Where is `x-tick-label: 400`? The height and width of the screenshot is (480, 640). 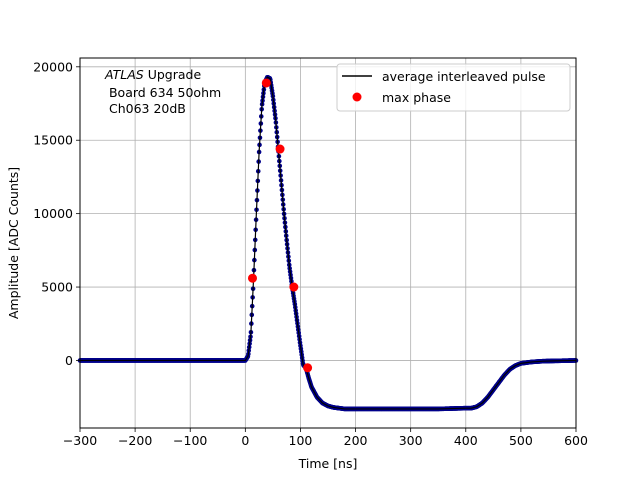
x-tick-label: 400 is located at coordinates (466, 440).